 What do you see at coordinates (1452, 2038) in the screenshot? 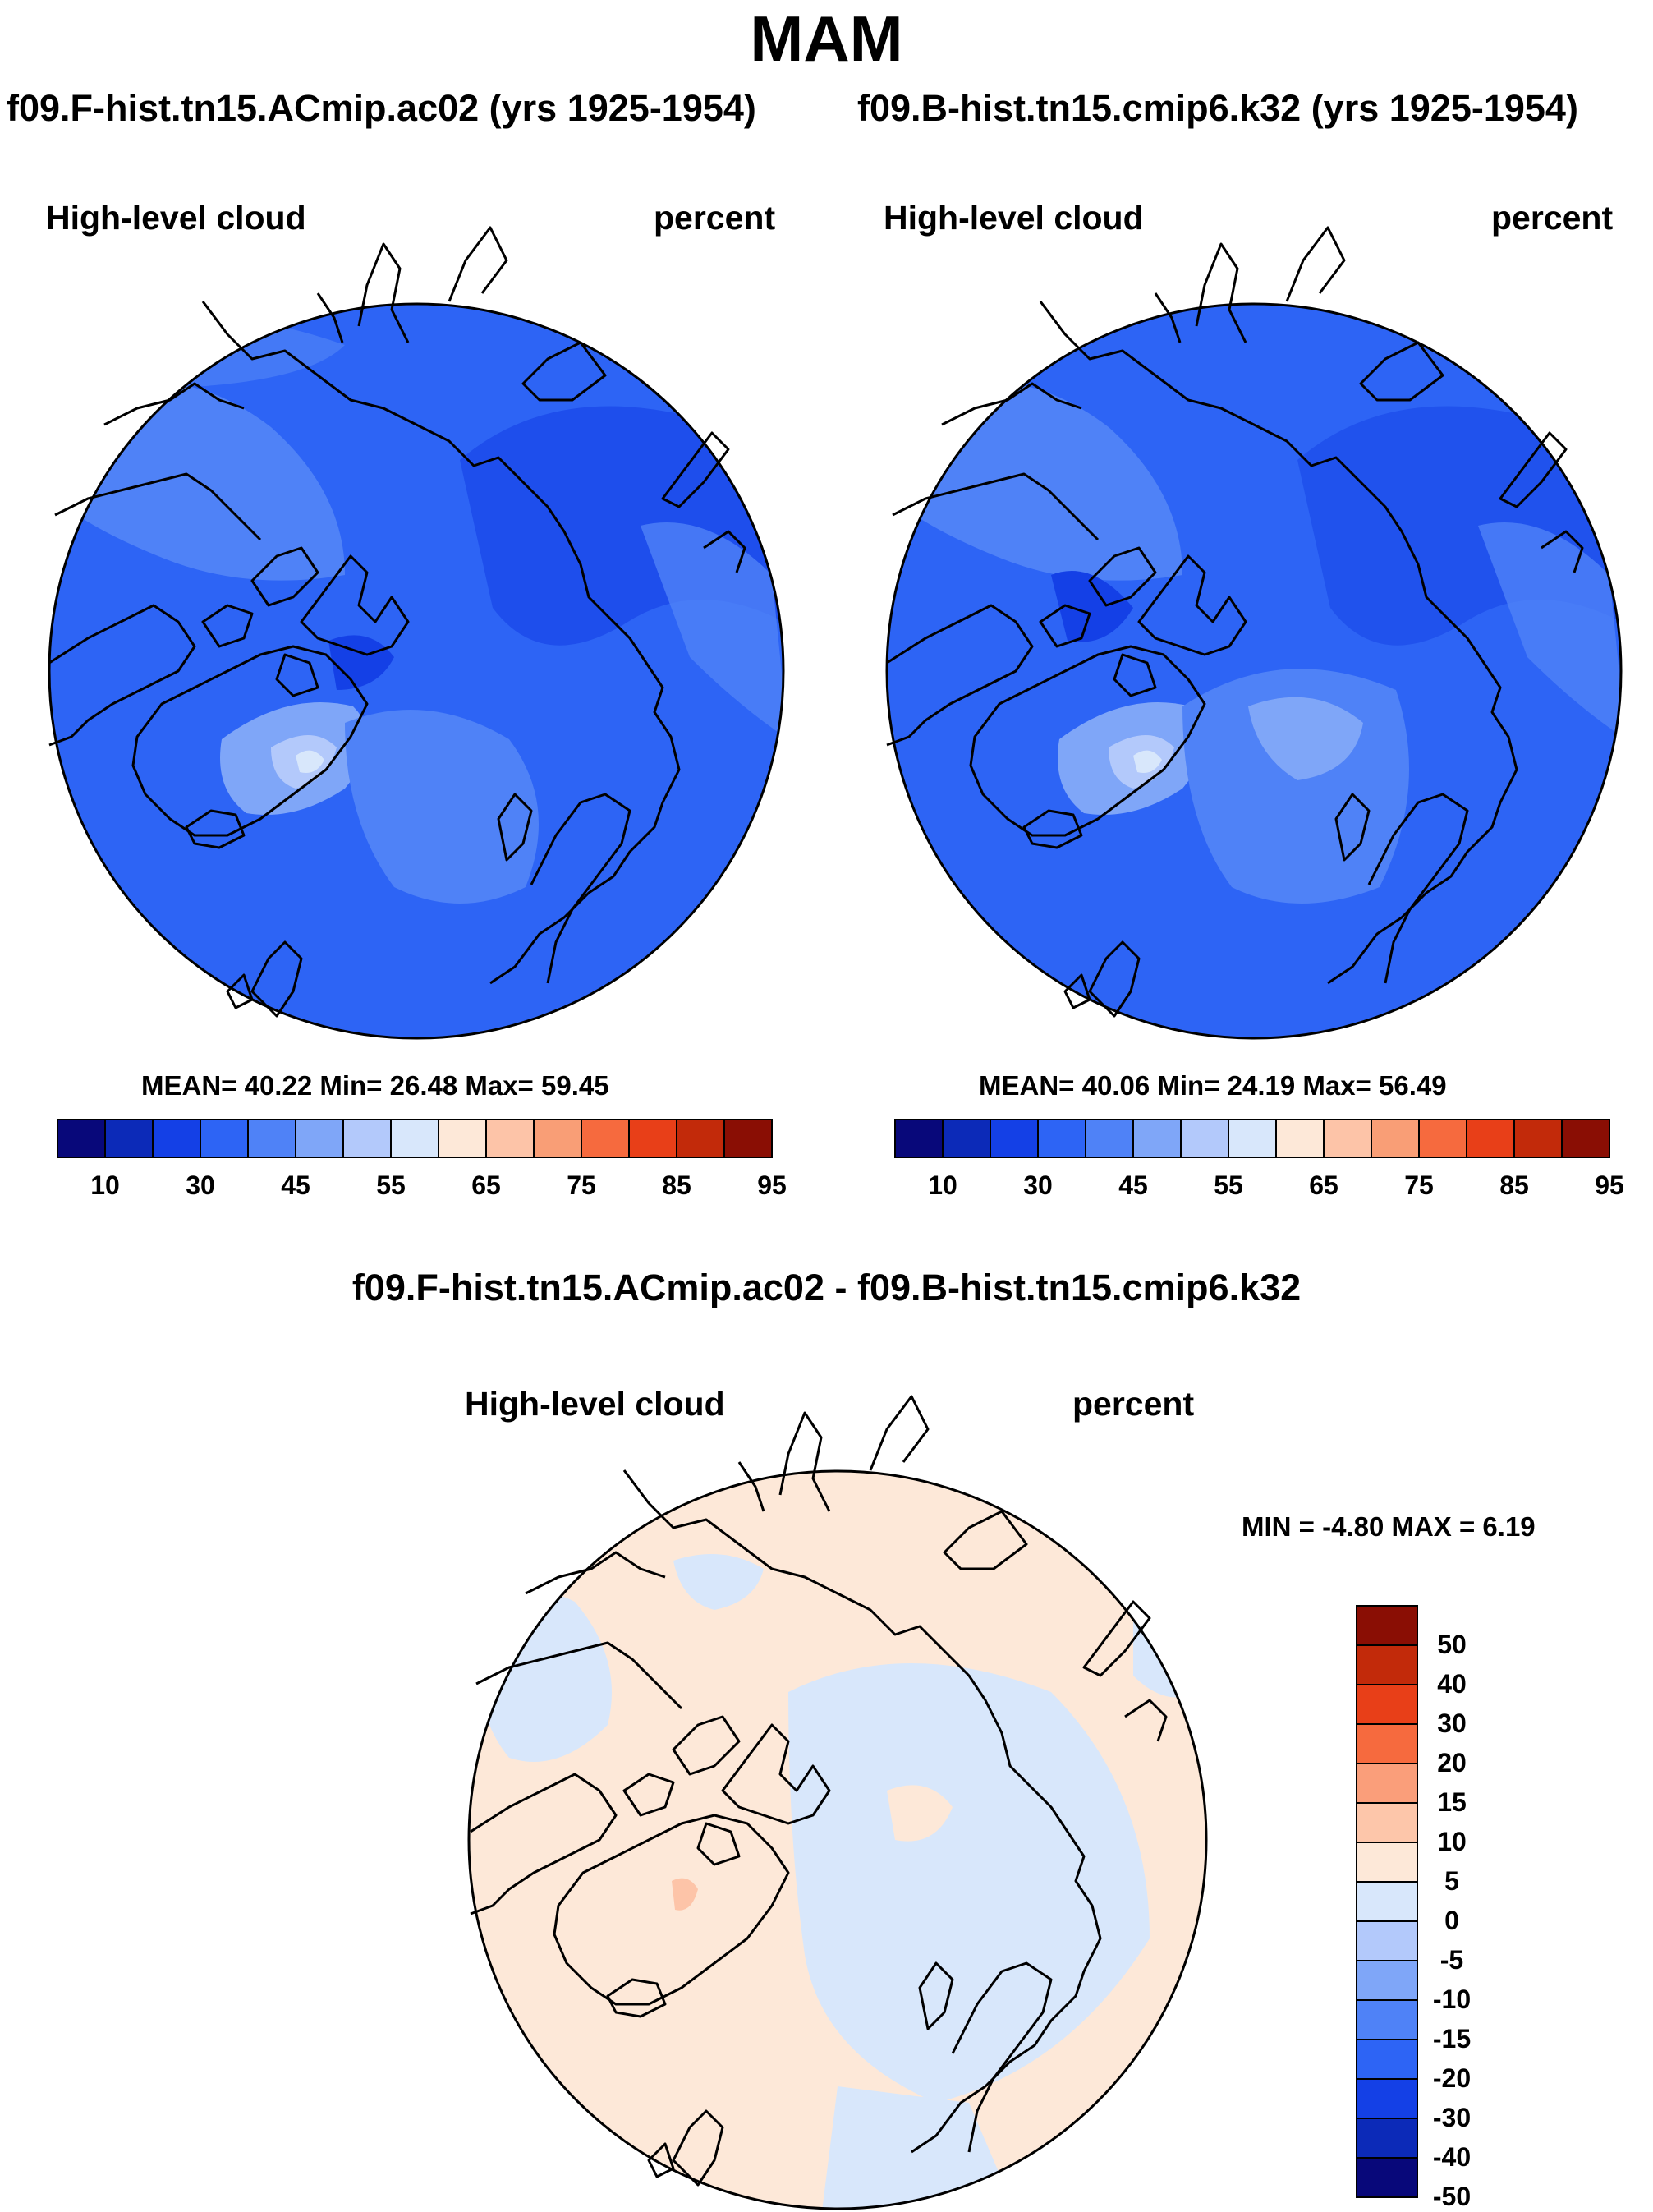
I see `colorbar-tick-label: -15` at bounding box center [1452, 2038].